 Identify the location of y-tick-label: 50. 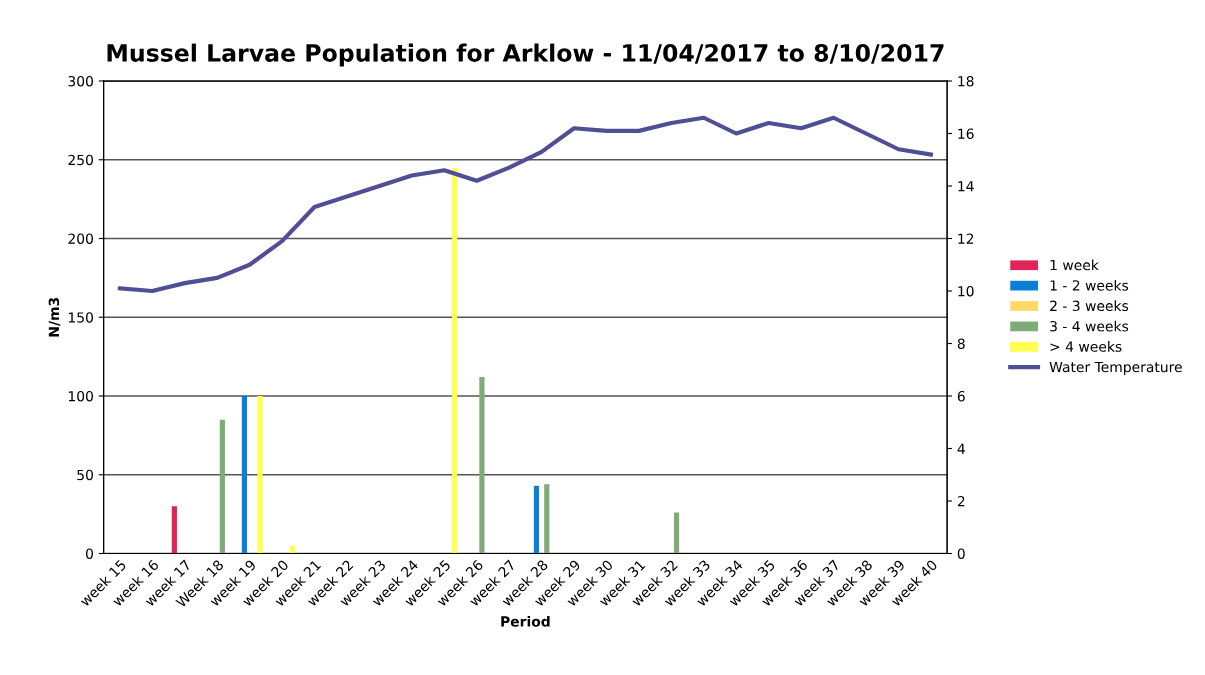
(85, 475).